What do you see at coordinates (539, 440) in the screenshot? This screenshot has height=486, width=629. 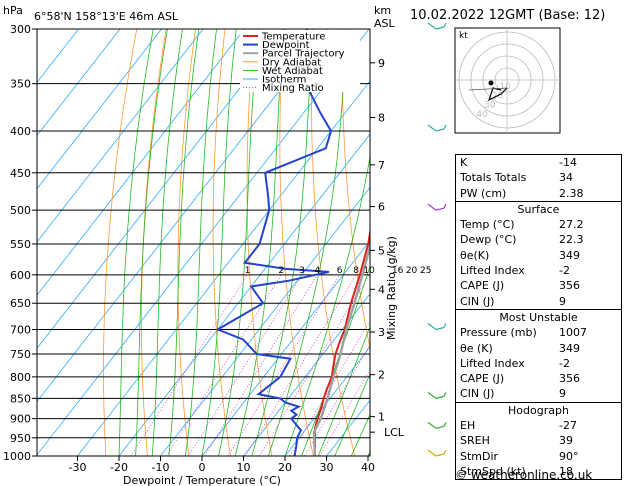 I see `index-row: SREH 39` at bounding box center [539, 440].